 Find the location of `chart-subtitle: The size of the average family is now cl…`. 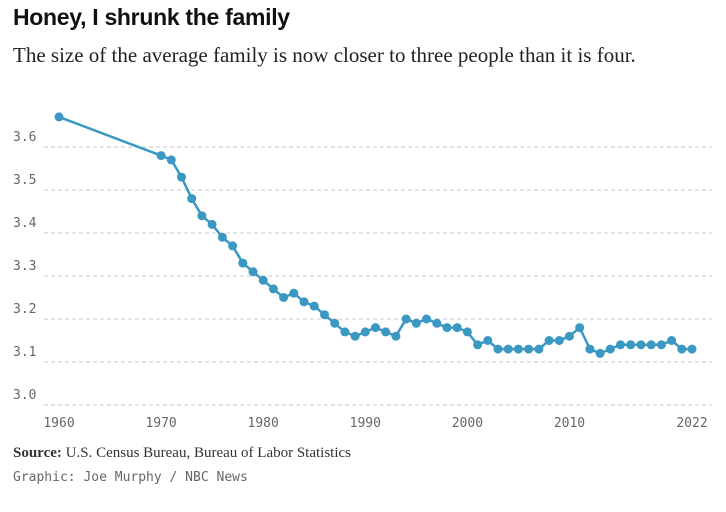

chart-subtitle: The size of the average family is now cl… is located at coordinates (324, 55).